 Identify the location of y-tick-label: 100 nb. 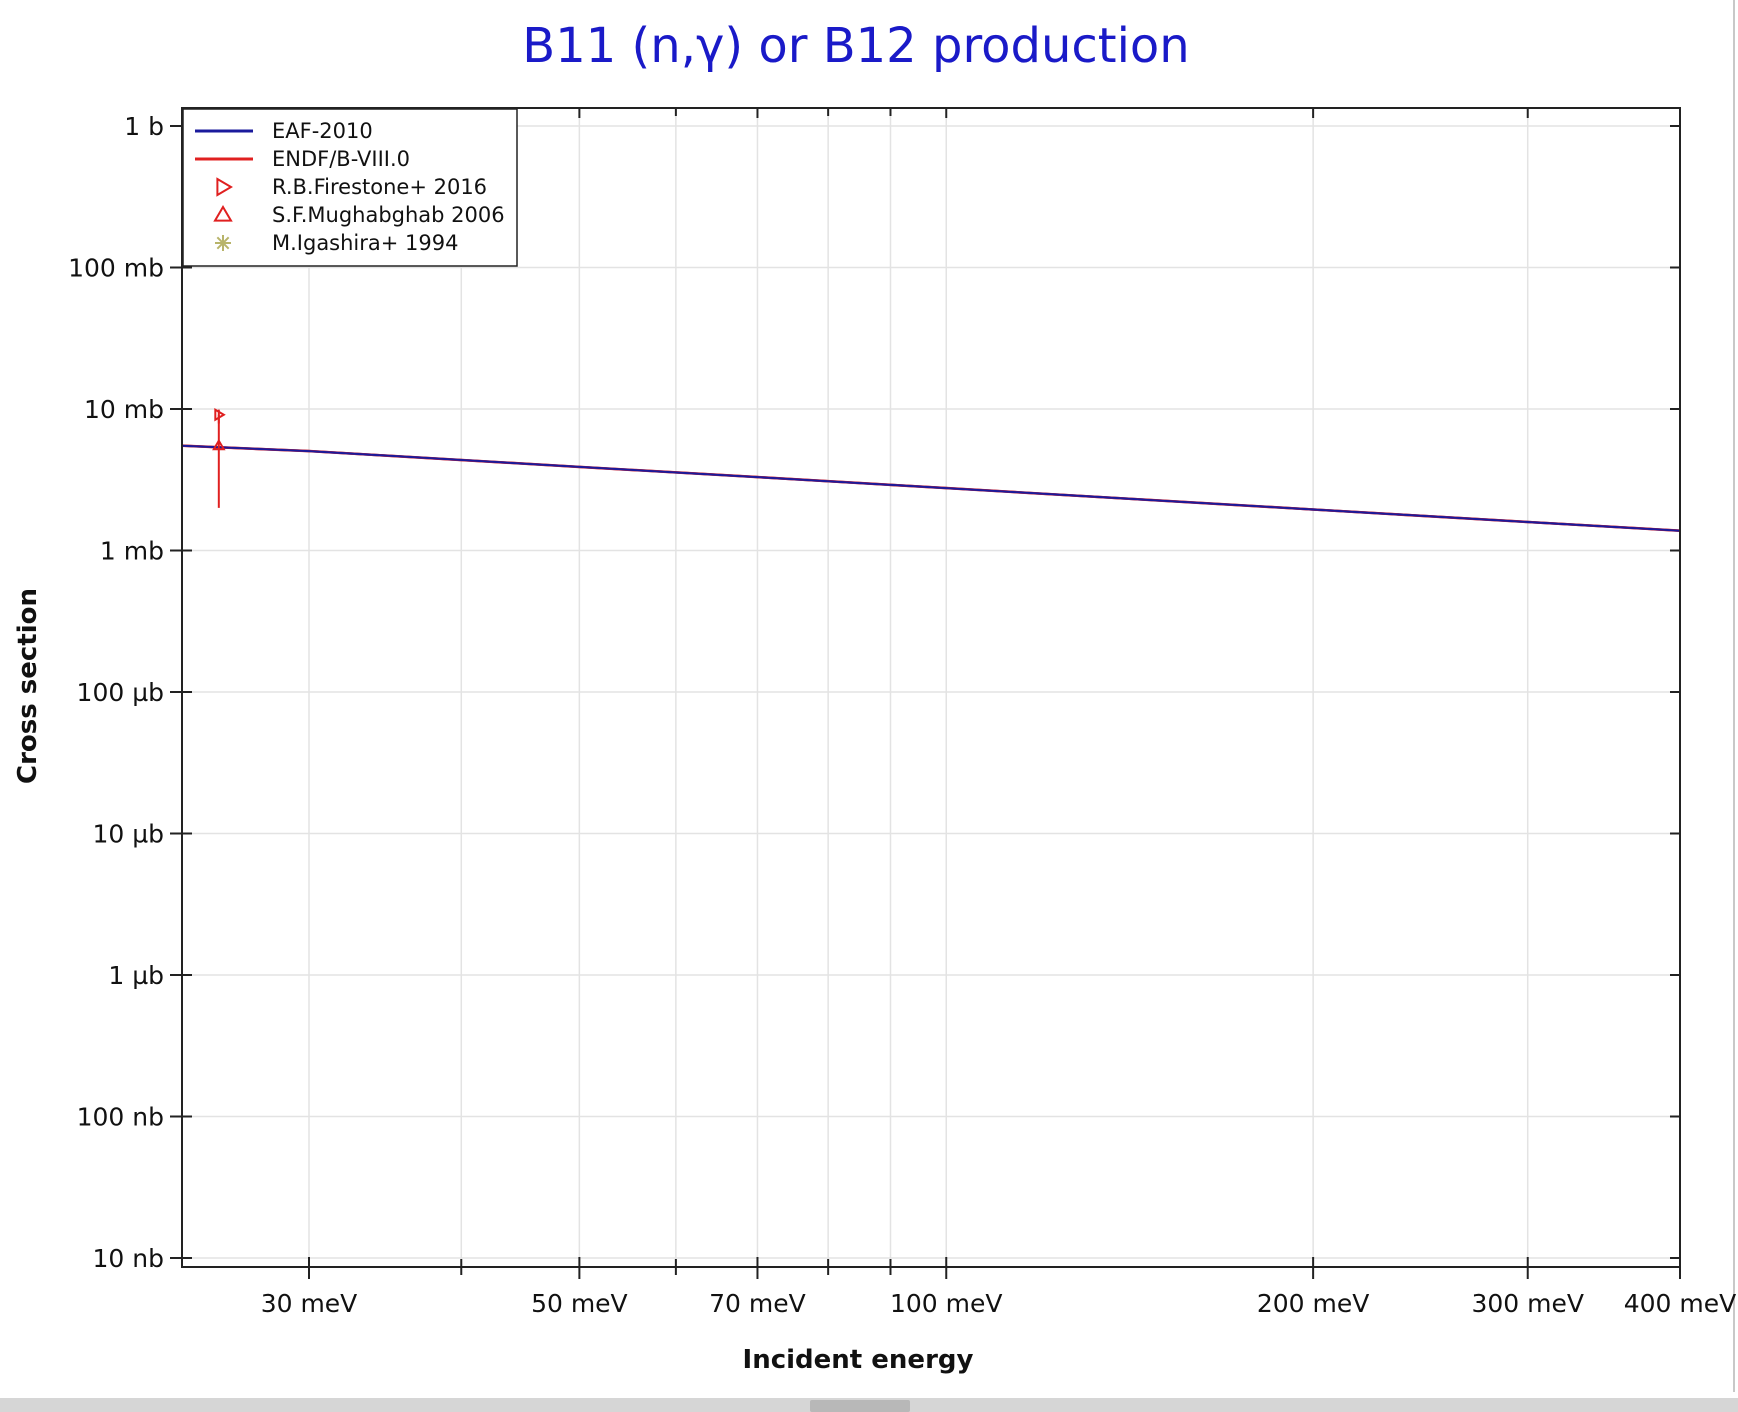
(120, 1117).